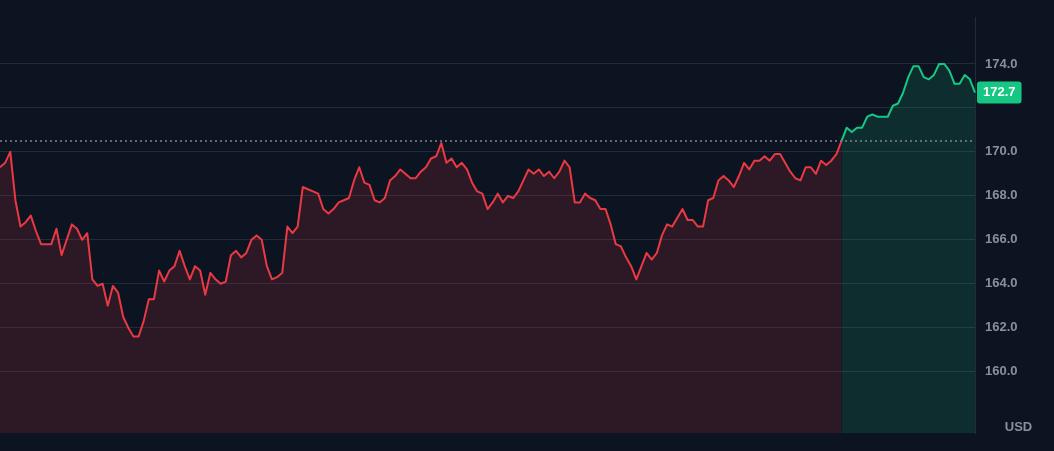 Image resolution: width=1054 pixels, height=451 pixels. Describe the element at coordinates (1018, 426) in the screenshot. I see `y-axis-title: USD` at that location.